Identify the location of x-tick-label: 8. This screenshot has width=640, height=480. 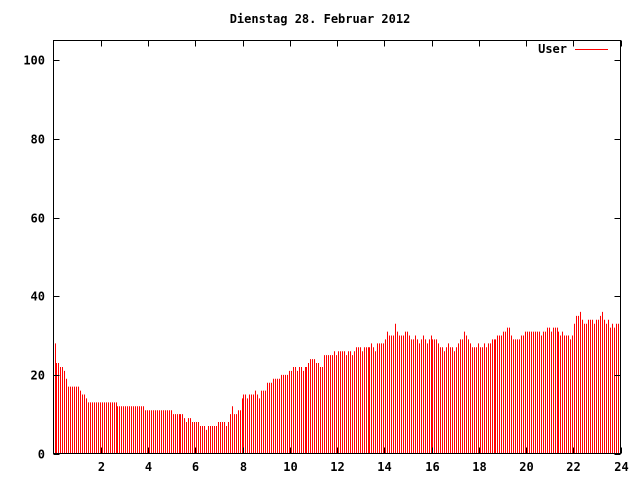
(243, 467).